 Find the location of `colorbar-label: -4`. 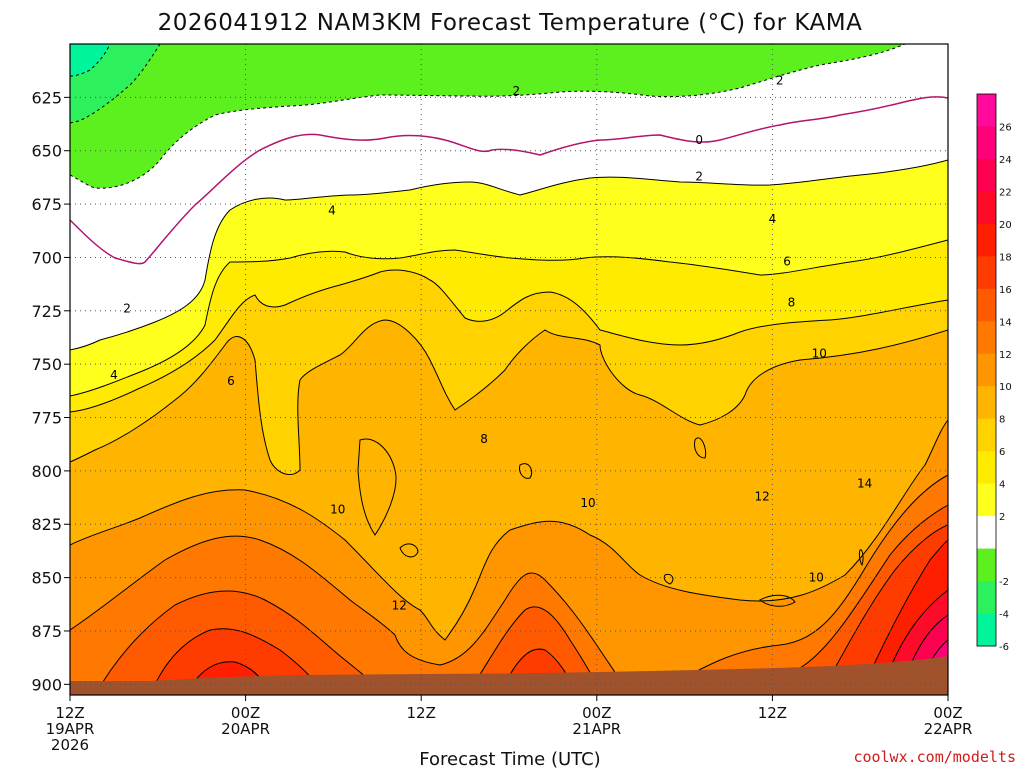

colorbar-label: -4 is located at coordinates (1004, 615).